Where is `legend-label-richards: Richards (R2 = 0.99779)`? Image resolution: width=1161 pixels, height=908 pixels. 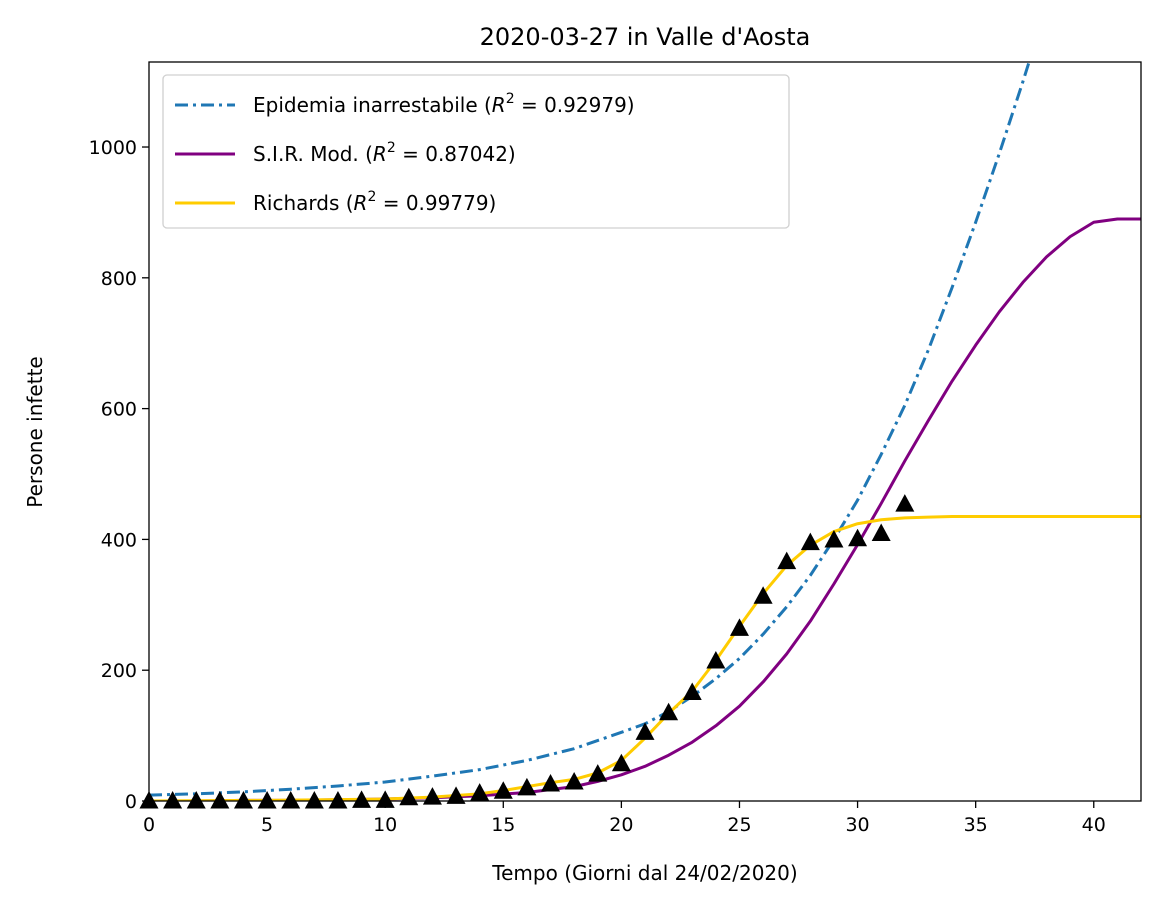 legend-label-richards: Richards (R2 = 0.99779) is located at coordinates (374, 202).